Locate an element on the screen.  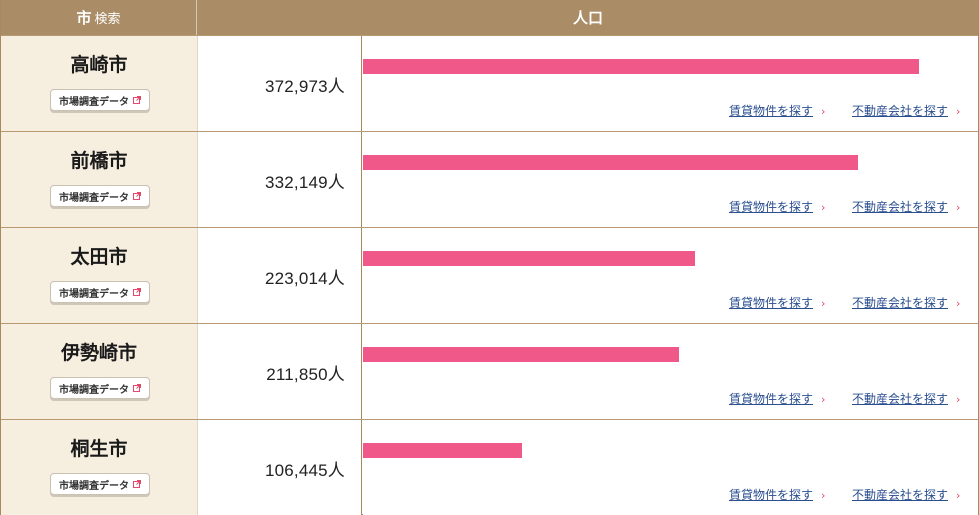
population-cell: 332,149人 is located at coordinates (279, 179).